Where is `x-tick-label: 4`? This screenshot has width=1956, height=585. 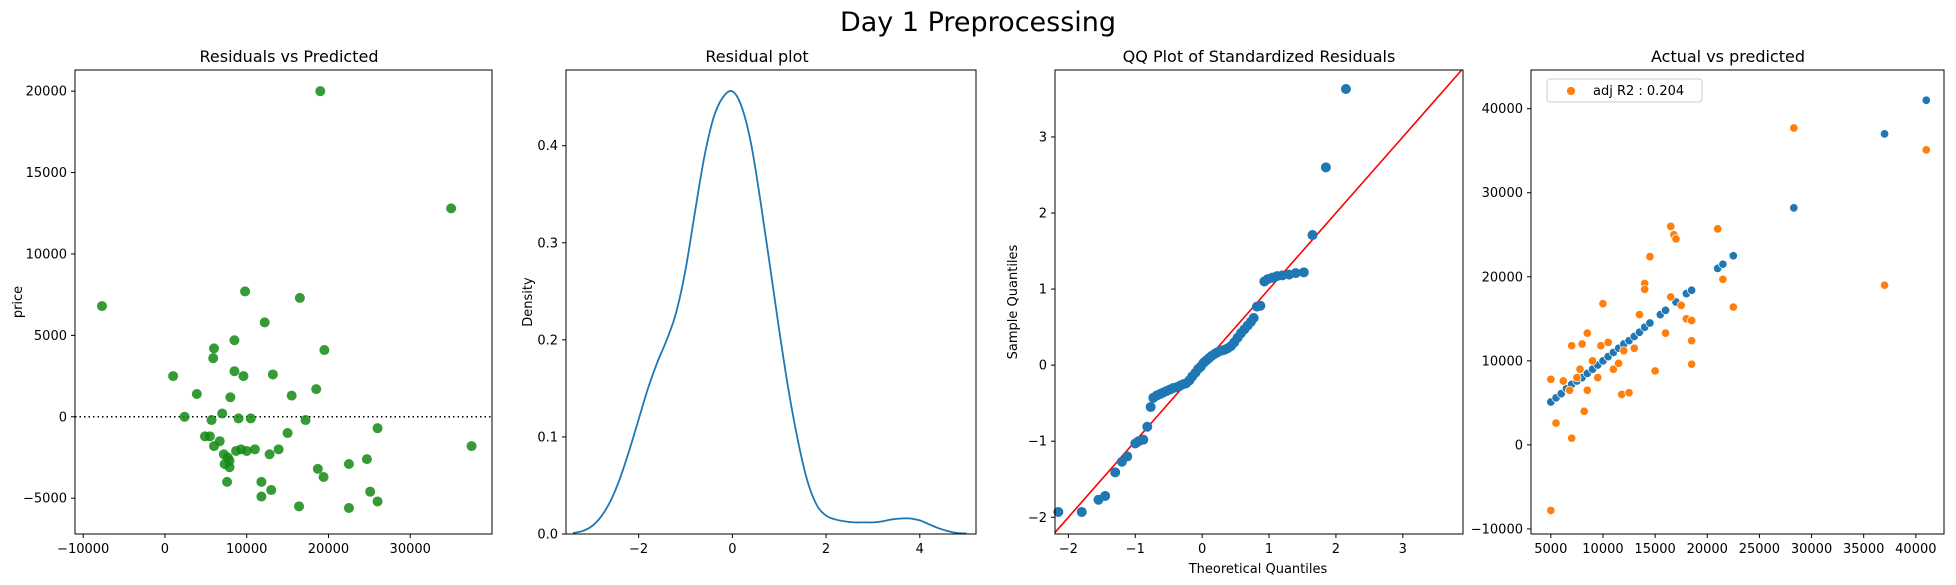
x-tick-label: 4 is located at coordinates (920, 549).